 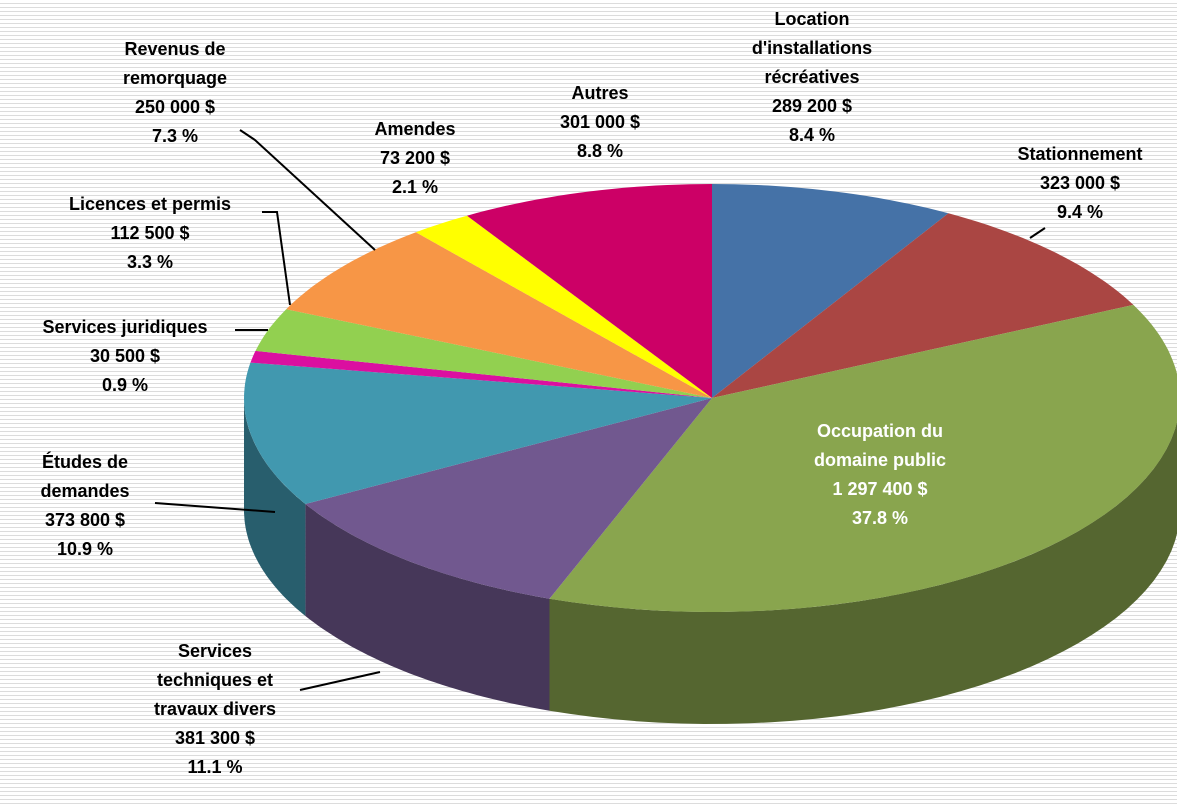 I want to click on percent-label: 3.3 %, so click(x=150, y=262).